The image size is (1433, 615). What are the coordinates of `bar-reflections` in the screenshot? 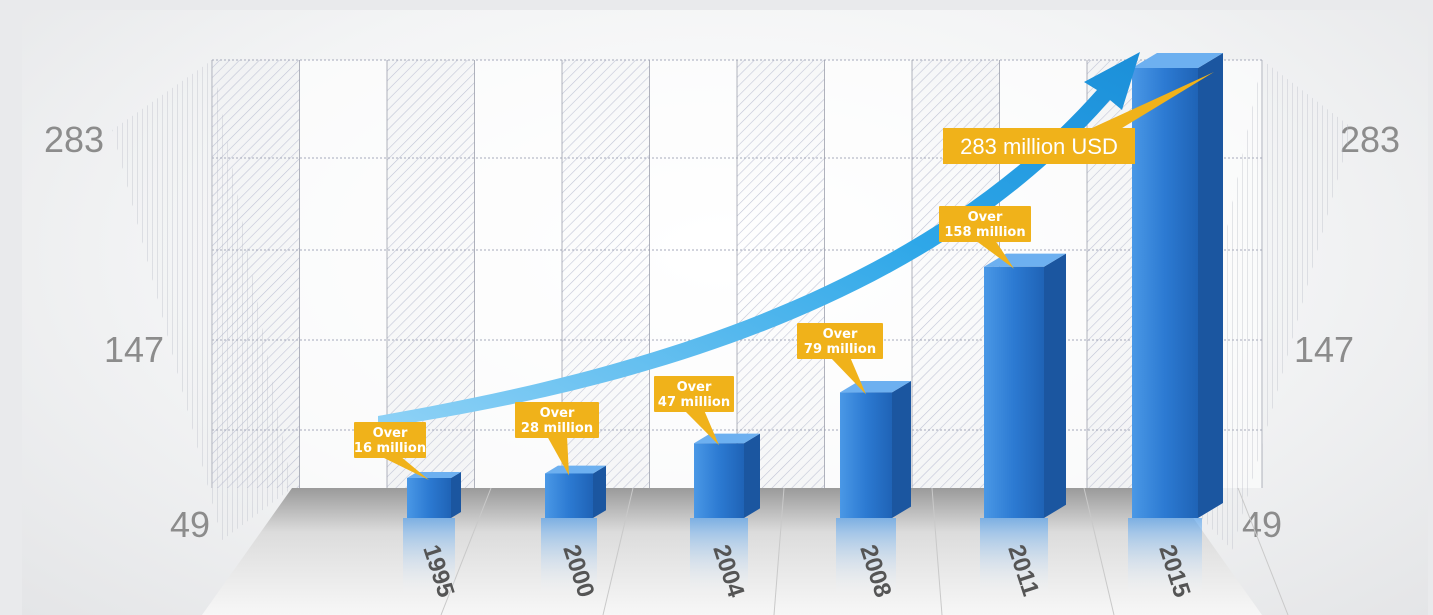 It's located at (802, 558).